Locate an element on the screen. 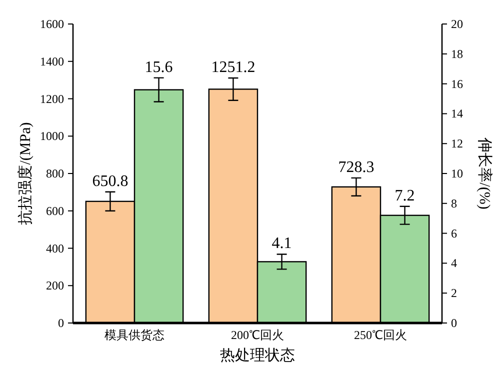 This screenshot has width=498, height=370. y-tick-label: 400 is located at coordinates (55, 248).